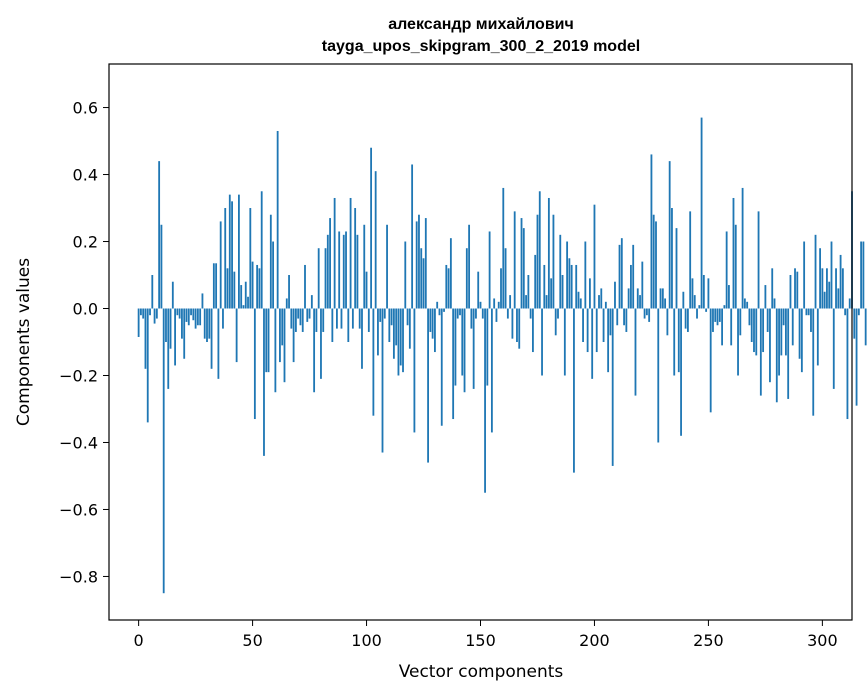  What do you see at coordinates (481, 672) in the screenshot?
I see `x-axis-label: Vector components` at bounding box center [481, 672].